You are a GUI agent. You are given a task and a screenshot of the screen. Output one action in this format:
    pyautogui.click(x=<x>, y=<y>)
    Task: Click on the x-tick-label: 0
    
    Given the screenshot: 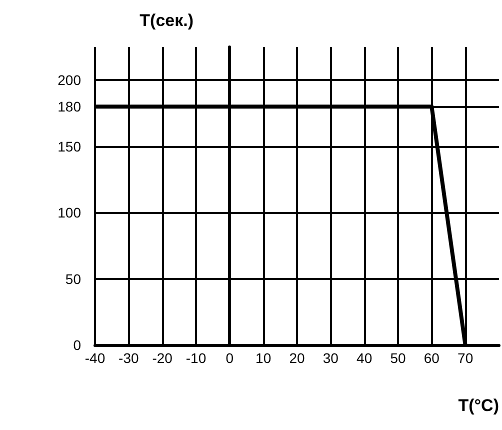 What is the action you would take?
    pyautogui.click(x=230, y=358)
    